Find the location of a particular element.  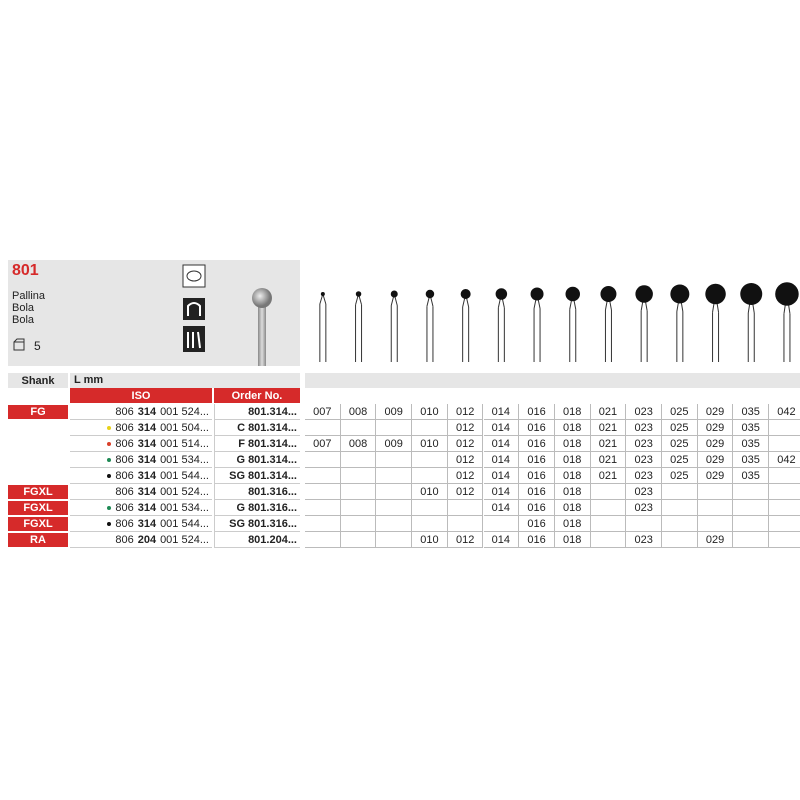

order-header: Order No. is located at coordinates (257, 395).